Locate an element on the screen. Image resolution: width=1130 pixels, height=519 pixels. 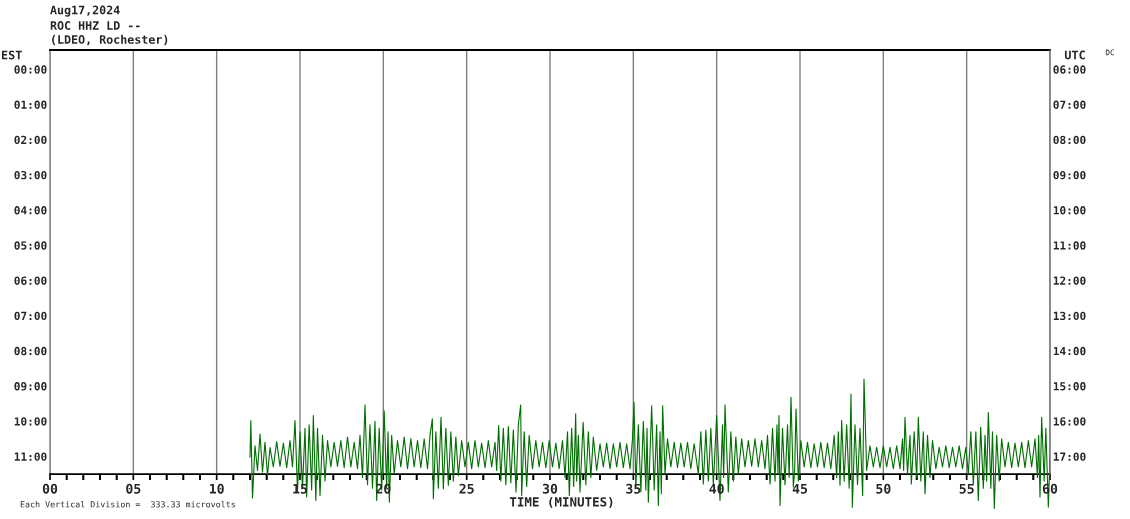
y-tick-label: 09:00 is located at coordinates (30, 386).